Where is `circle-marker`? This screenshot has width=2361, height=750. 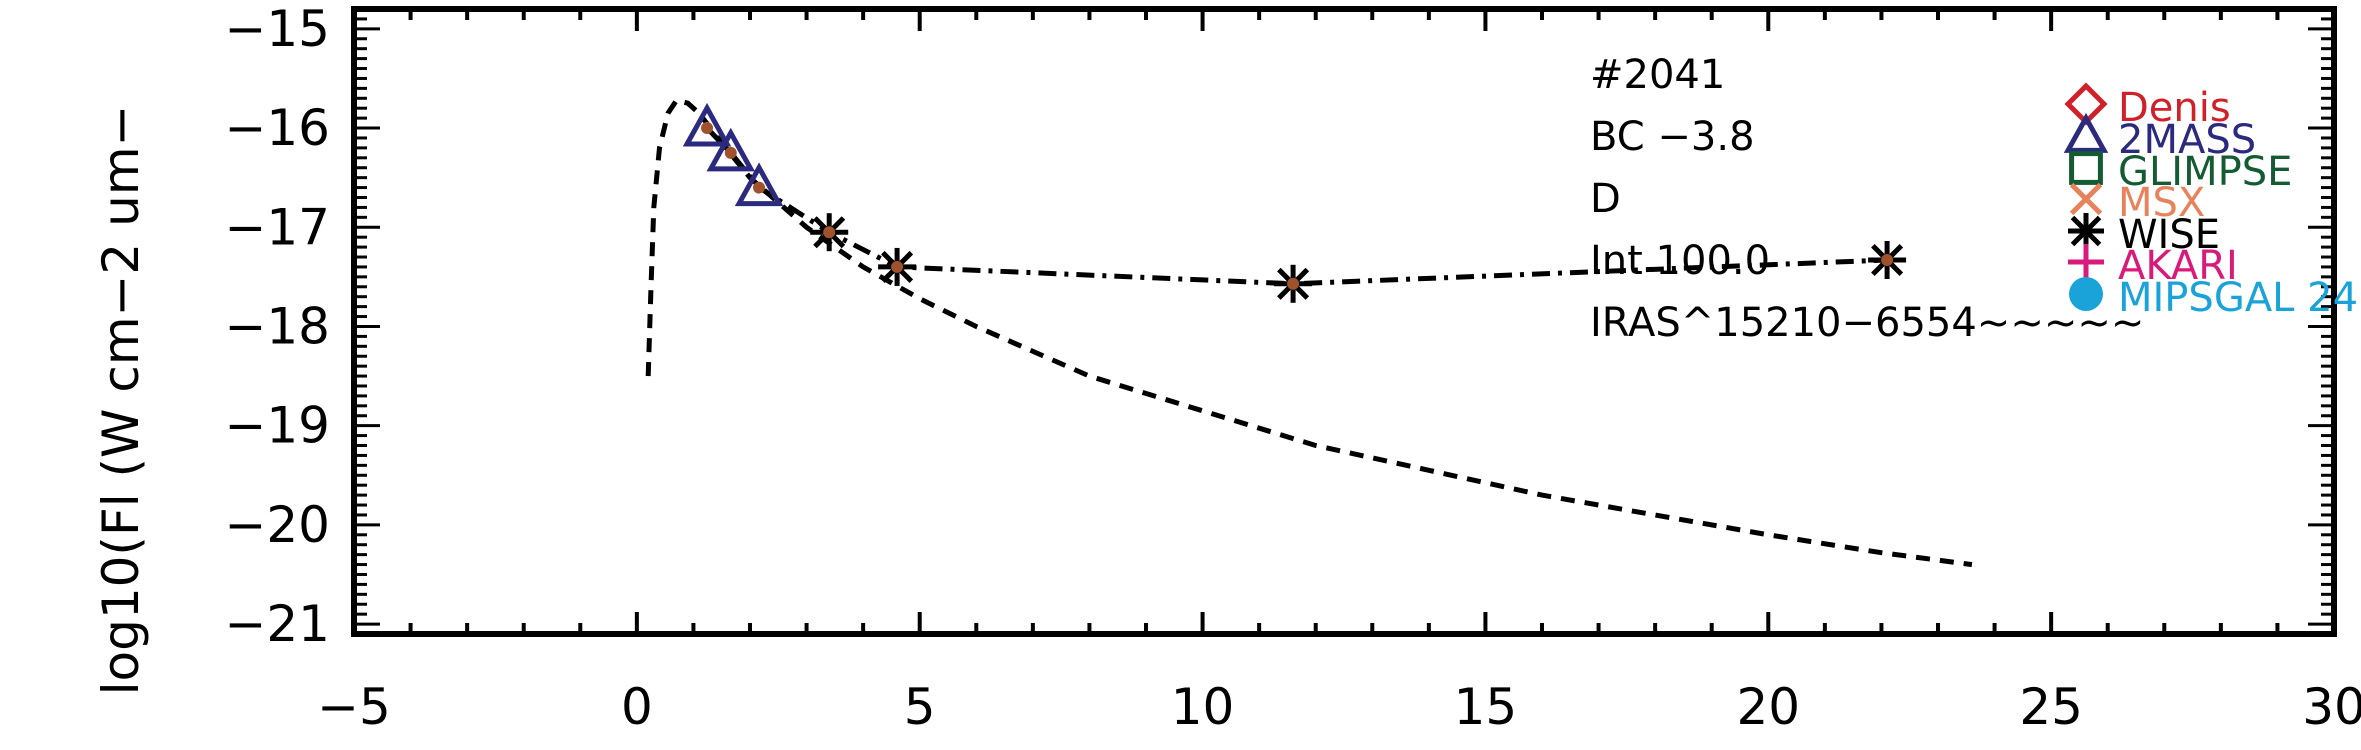
circle-marker is located at coordinates (2086, 294).